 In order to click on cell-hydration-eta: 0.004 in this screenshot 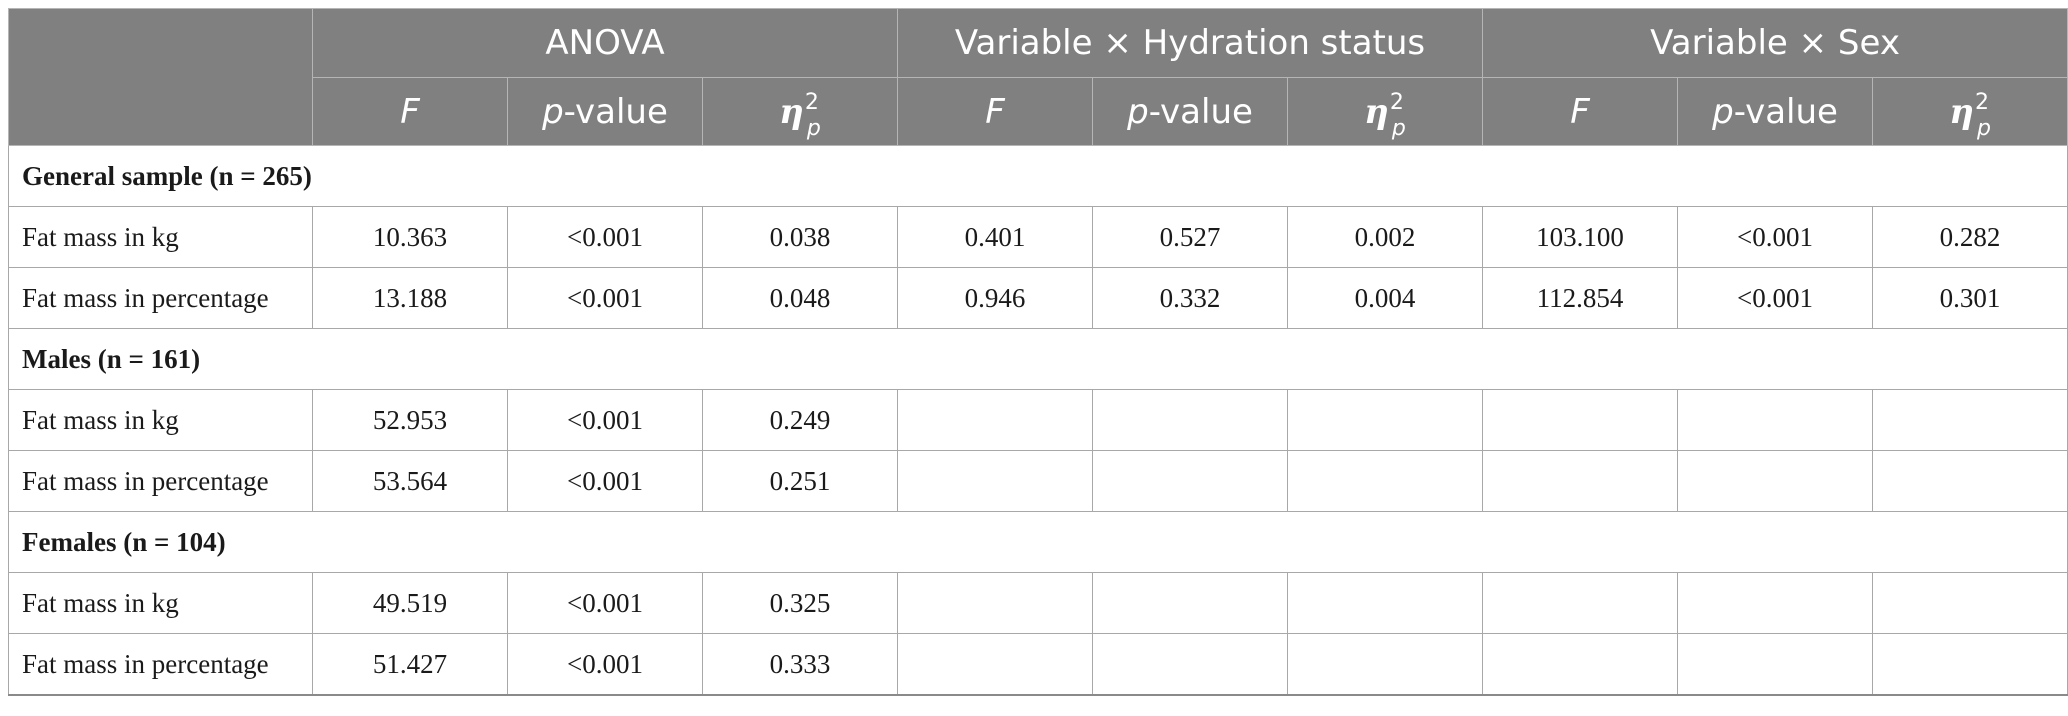, I will do `click(1385, 298)`.